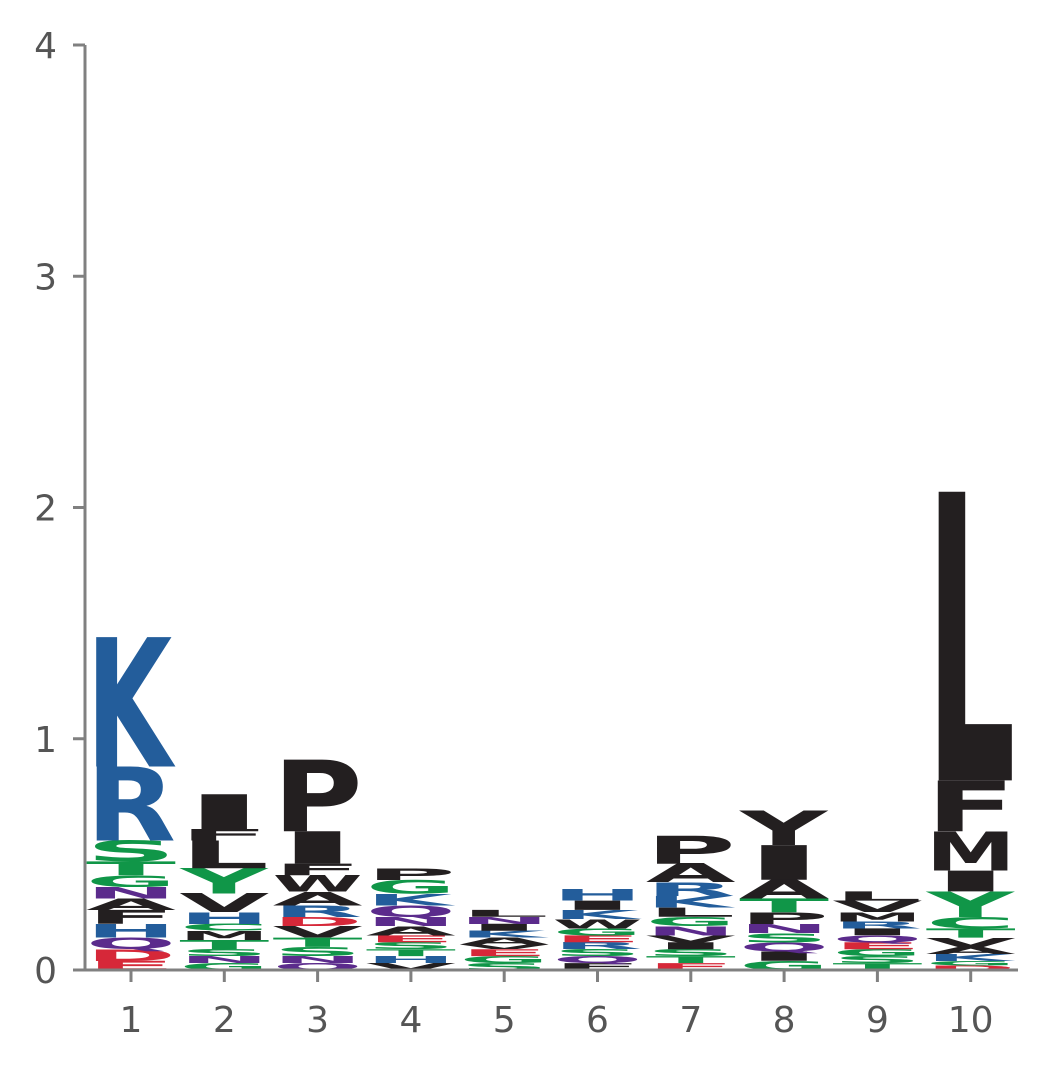  Describe the element at coordinates (411, 952) in the screenshot. I see `logo-letter-t-pos-4: T` at that location.